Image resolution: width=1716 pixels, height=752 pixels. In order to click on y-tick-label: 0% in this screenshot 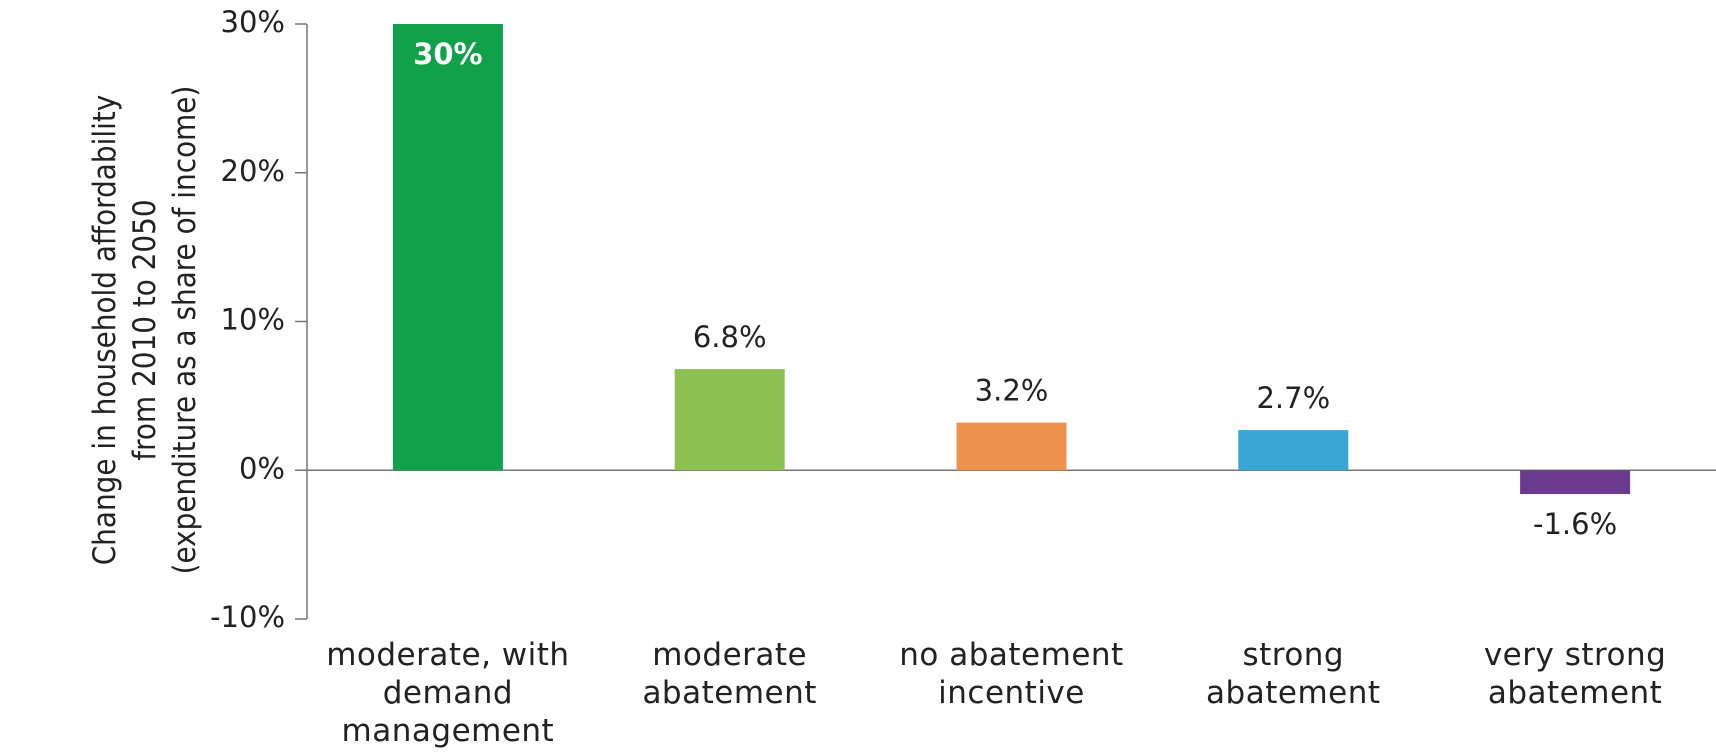, I will do `click(262, 468)`.